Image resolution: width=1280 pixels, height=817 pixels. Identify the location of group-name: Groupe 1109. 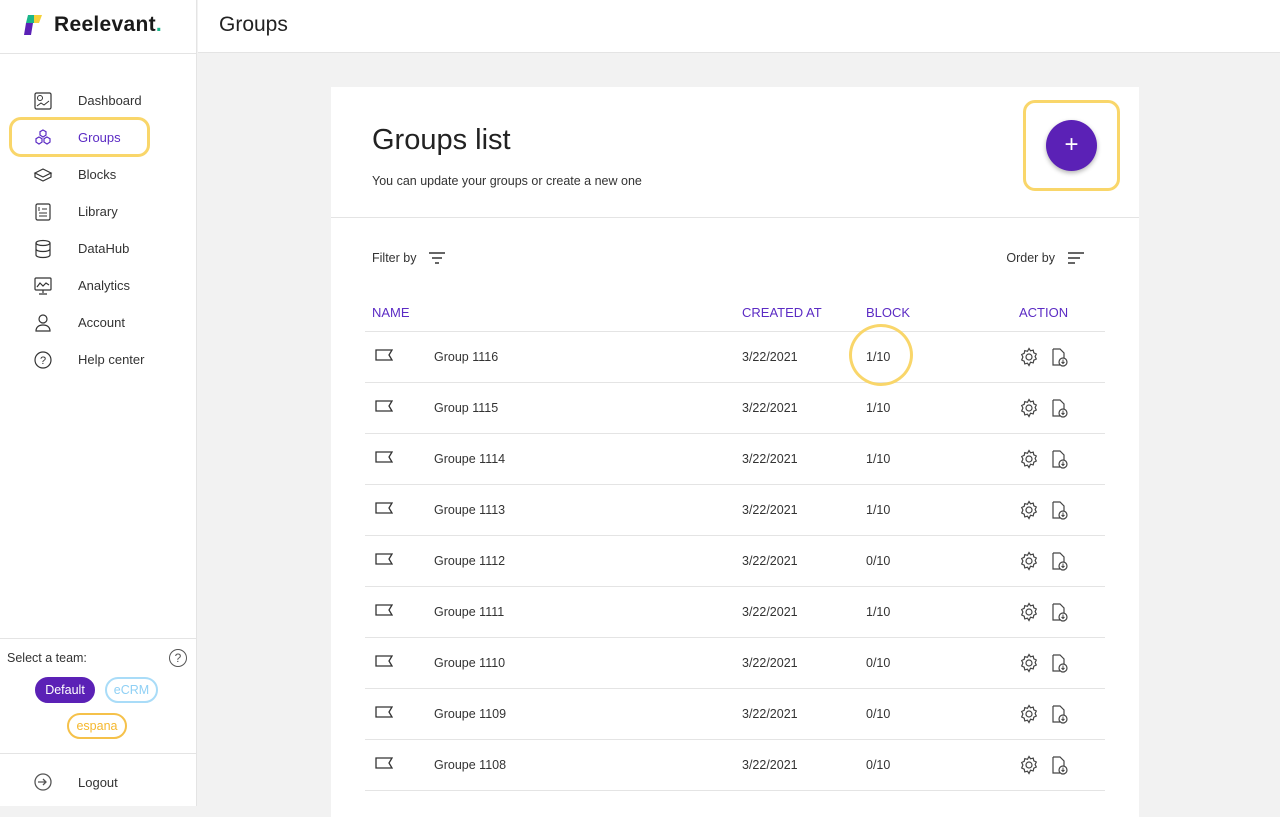
(588, 714).